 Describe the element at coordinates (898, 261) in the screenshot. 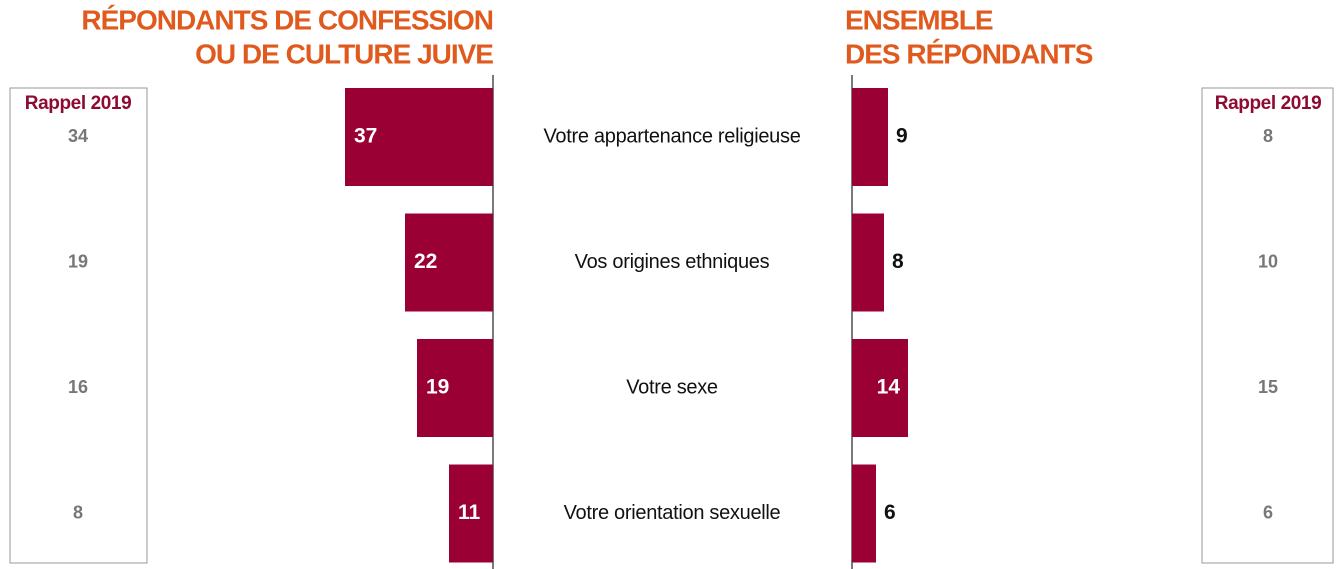

I see `value-label: 8` at that location.